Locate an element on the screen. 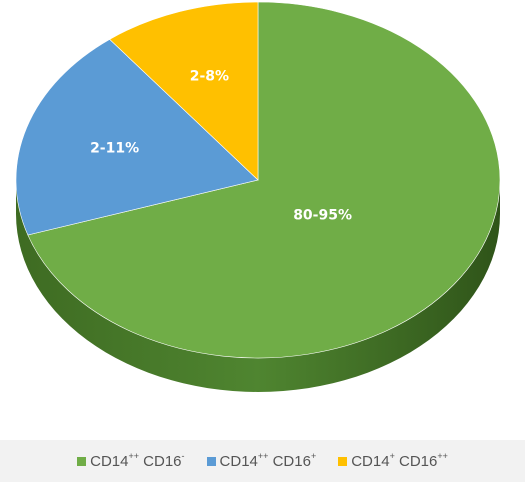 The width and height of the screenshot is (525, 482). legend: CD14 ++ CD16- CD14 ++ CD16 + CD14 + CD16 ++ is located at coordinates (262, 461).